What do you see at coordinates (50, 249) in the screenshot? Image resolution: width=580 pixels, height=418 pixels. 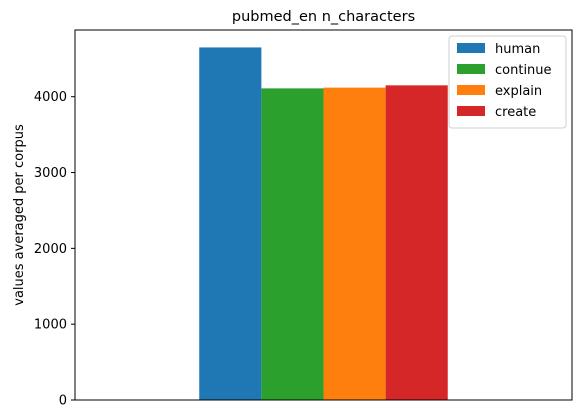 I see `y-tick-label: 2000` at bounding box center [50, 249].